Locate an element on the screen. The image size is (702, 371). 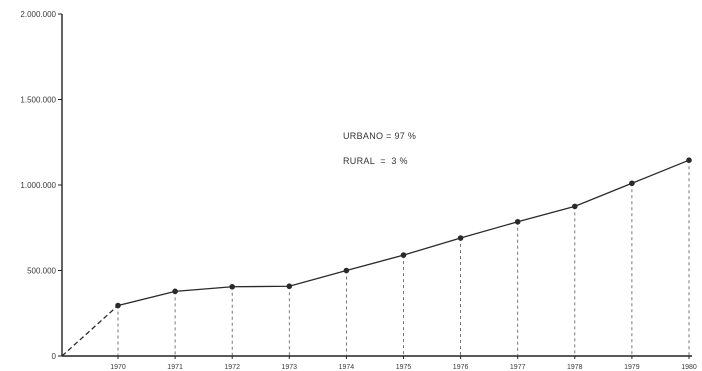
x-tick-label: 1972 is located at coordinates (232, 367).